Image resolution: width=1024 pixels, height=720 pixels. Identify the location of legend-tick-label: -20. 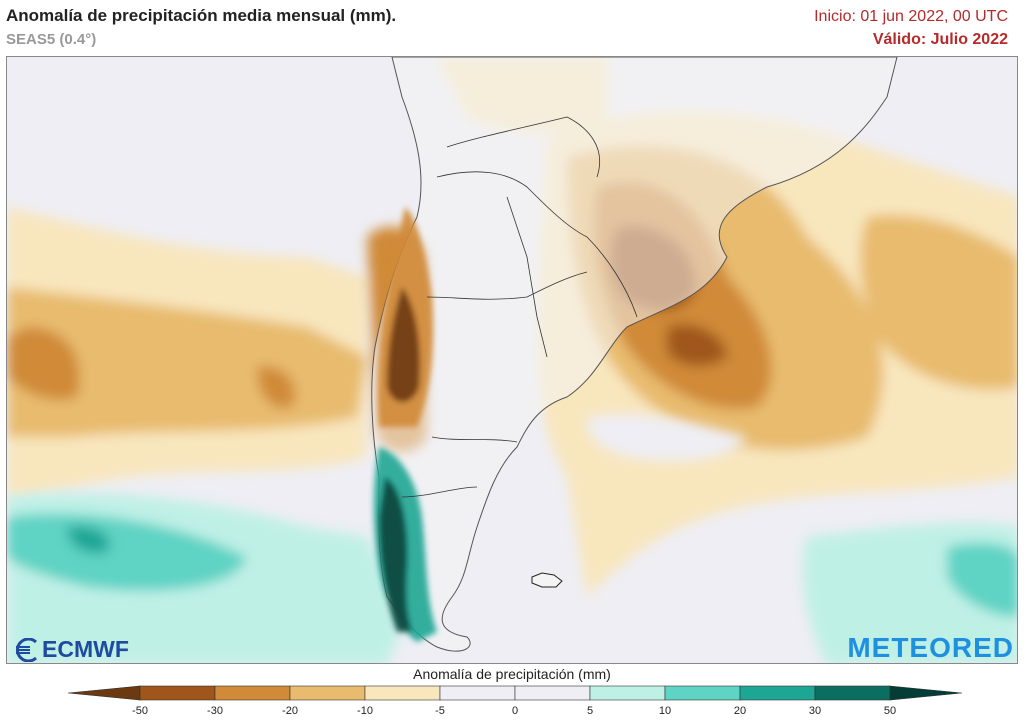
(290, 711).